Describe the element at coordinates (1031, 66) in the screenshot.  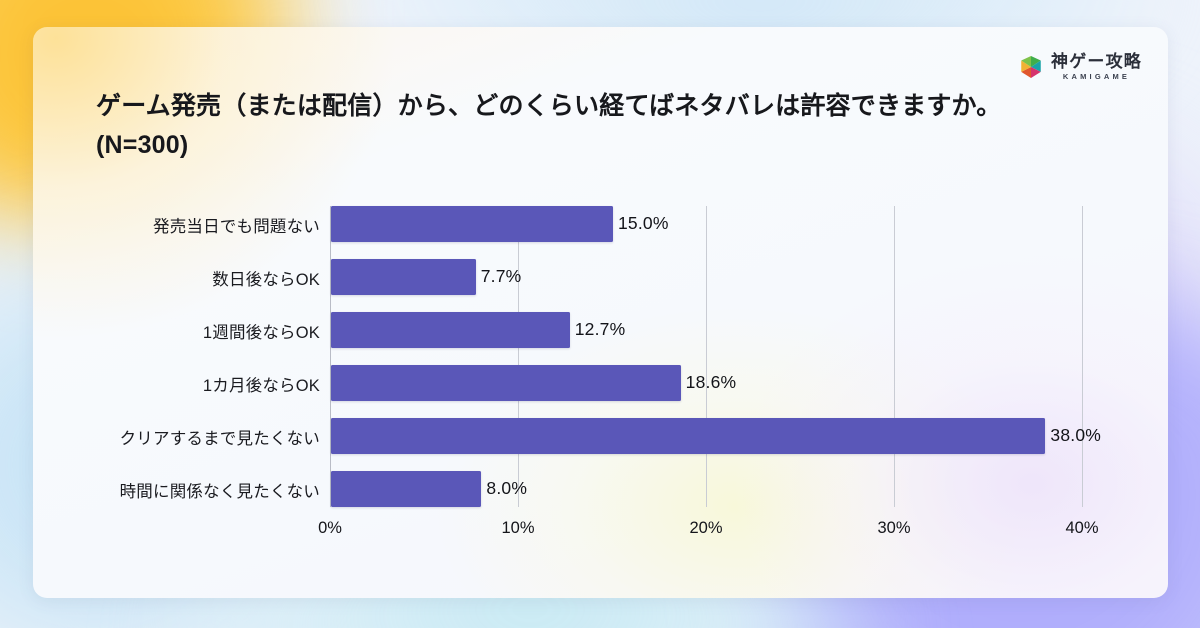
I see `kamigame-pinwheel-icon` at that location.